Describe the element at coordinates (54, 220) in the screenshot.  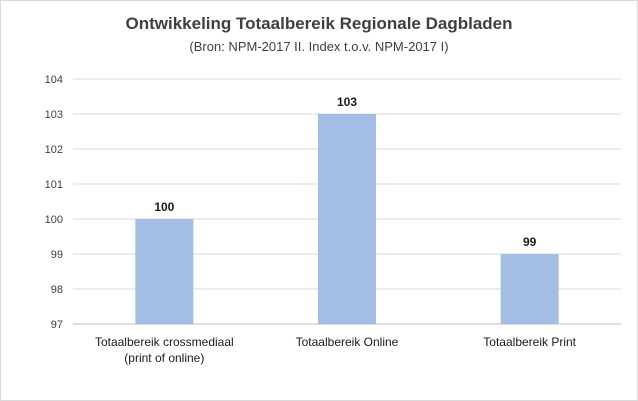
I see `y-tick-label: 100` at that location.